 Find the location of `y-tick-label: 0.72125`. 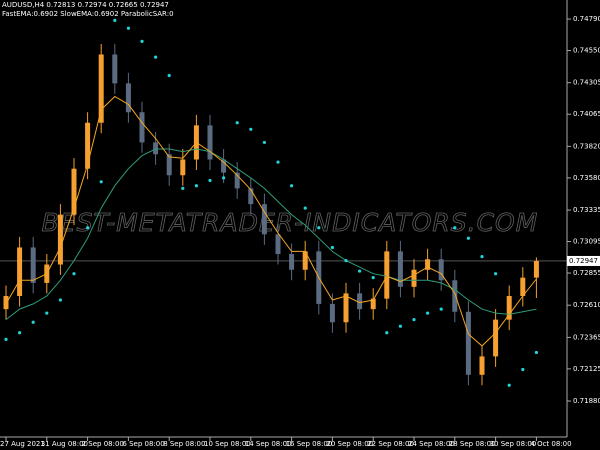

y-tick-label: 0.72125 is located at coordinates (586, 369).